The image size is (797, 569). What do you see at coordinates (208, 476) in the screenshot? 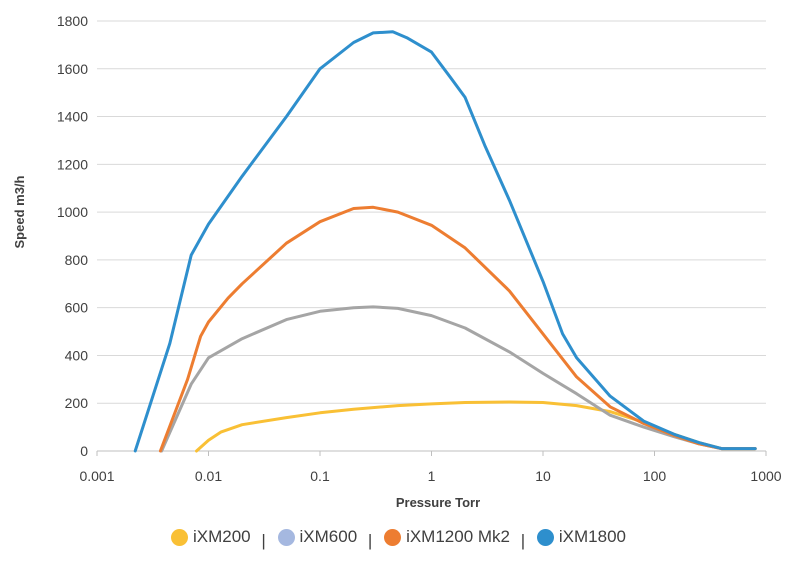
I see `x-tick-label: 0.01` at bounding box center [208, 476].